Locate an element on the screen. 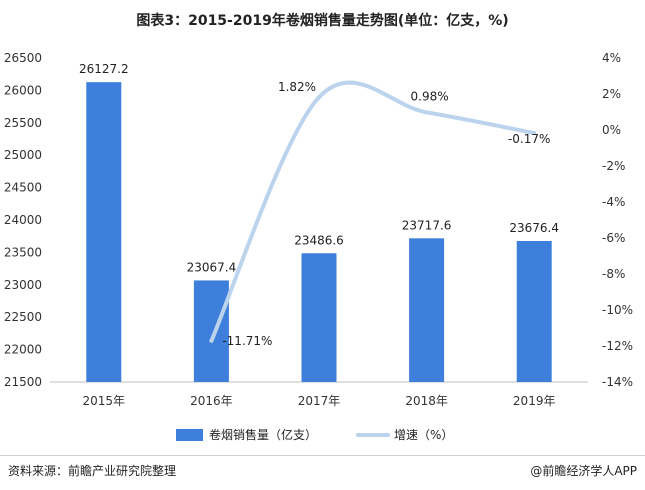  source-note: 资料来源：前瞻产业研究院整理 is located at coordinates (92, 471).